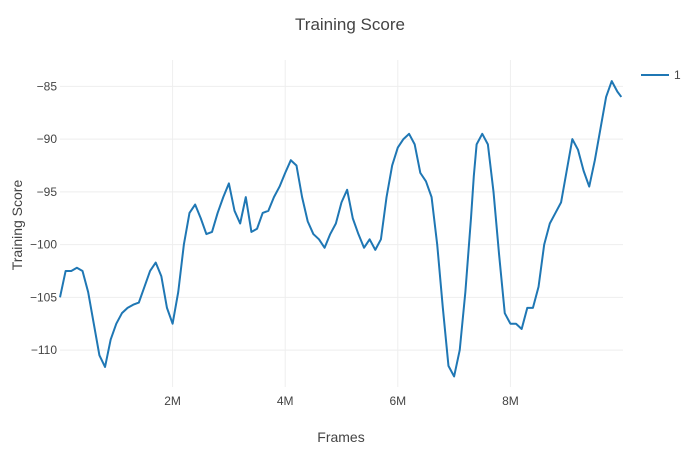 This screenshot has height=455, width=700. I want to click on x-tick-label: 6M, so click(397, 401).